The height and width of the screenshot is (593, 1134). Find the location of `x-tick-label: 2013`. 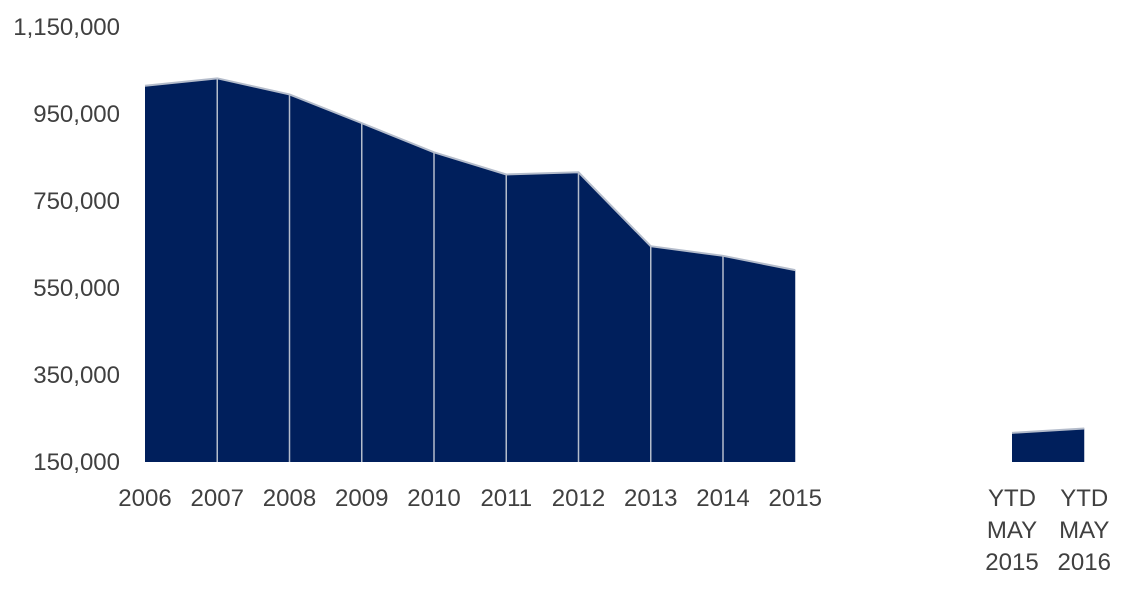

x-tick-label: 2013 is located at coordinates (650, 498).